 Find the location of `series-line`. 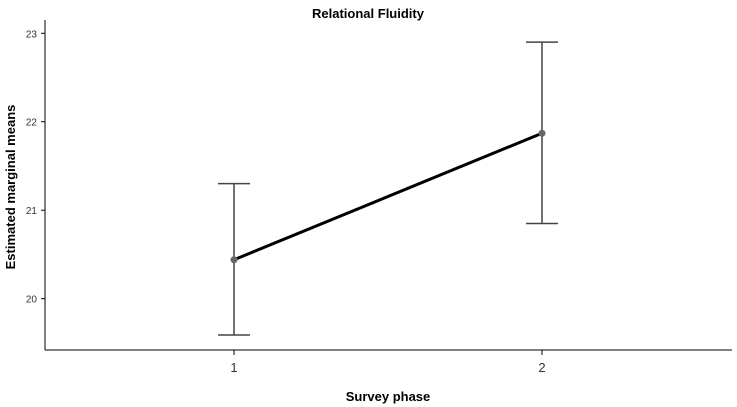

series-line is located at coordinates (388, 196).